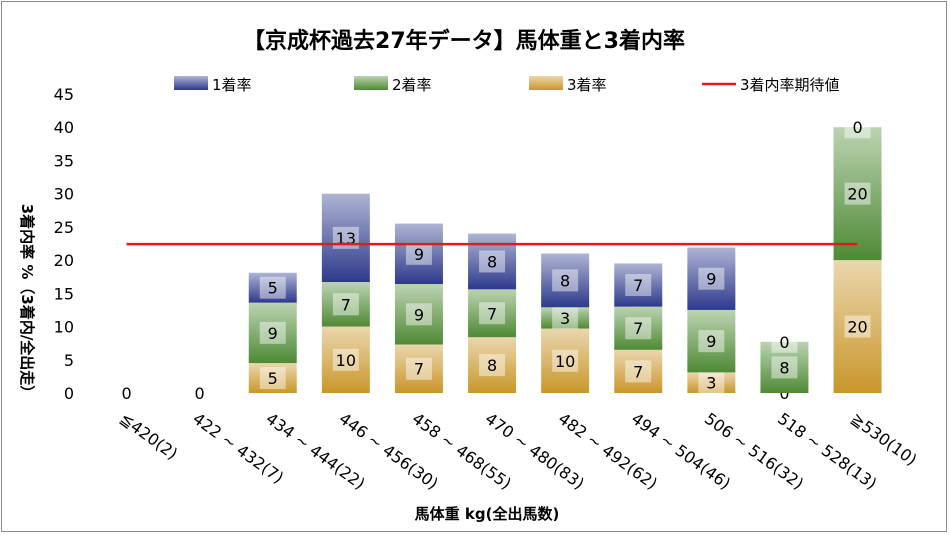 The image size is (950, 535). What do you see at coordinates (64, 244) in the screenshot?
I see `y-axis-ticks: 0 5 10 15 20 25 30 35 40 45` at bounding box center [64, 244].